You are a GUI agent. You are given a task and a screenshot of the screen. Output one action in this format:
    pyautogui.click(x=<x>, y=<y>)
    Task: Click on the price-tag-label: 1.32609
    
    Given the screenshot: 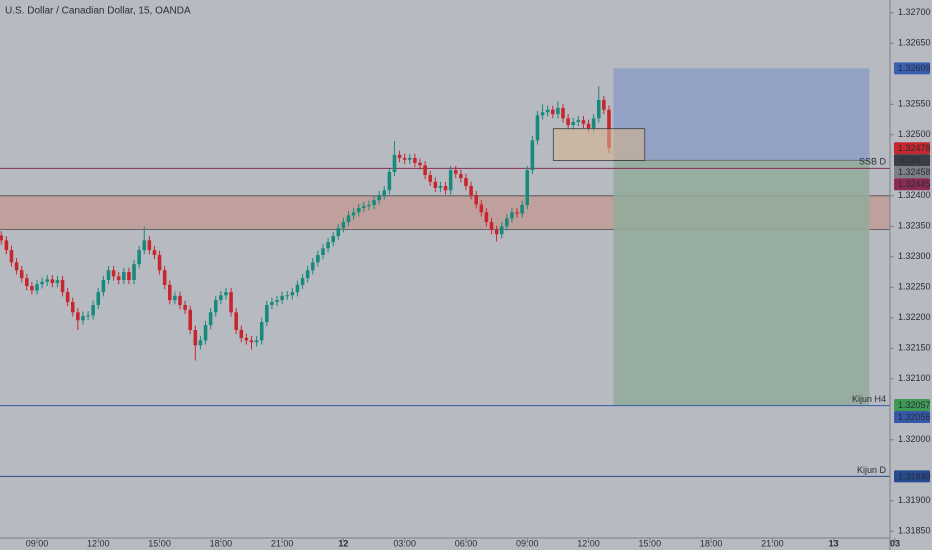 What is the action you would take?
    pyautogui.click(x=914, y=68)
    